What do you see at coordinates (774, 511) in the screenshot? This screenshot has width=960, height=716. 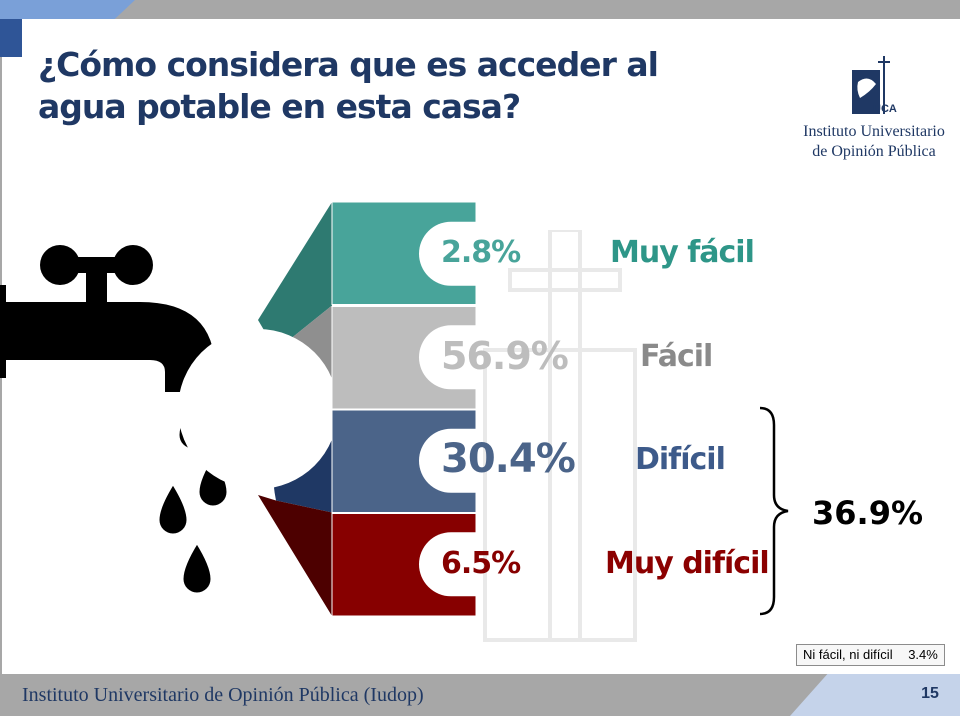 I see `grouped-bracket` at bounding box center [774, 511].